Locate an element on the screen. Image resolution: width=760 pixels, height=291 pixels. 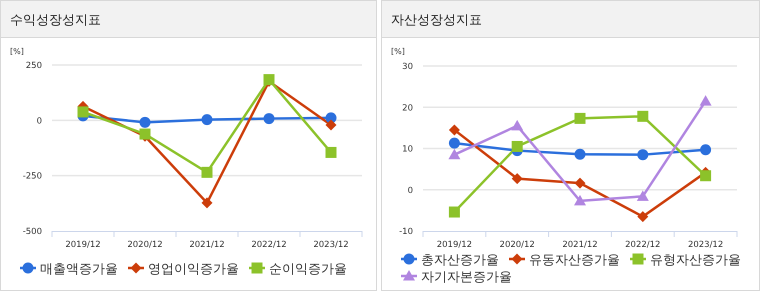
legend-label: 영업이익증가율 is located at coordinates (193, 269).